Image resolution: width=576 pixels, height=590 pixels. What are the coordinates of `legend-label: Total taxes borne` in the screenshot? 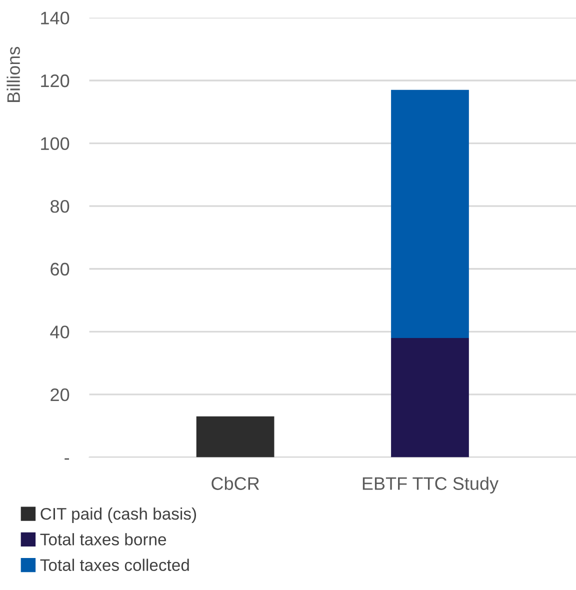 It's located at (103, 539).